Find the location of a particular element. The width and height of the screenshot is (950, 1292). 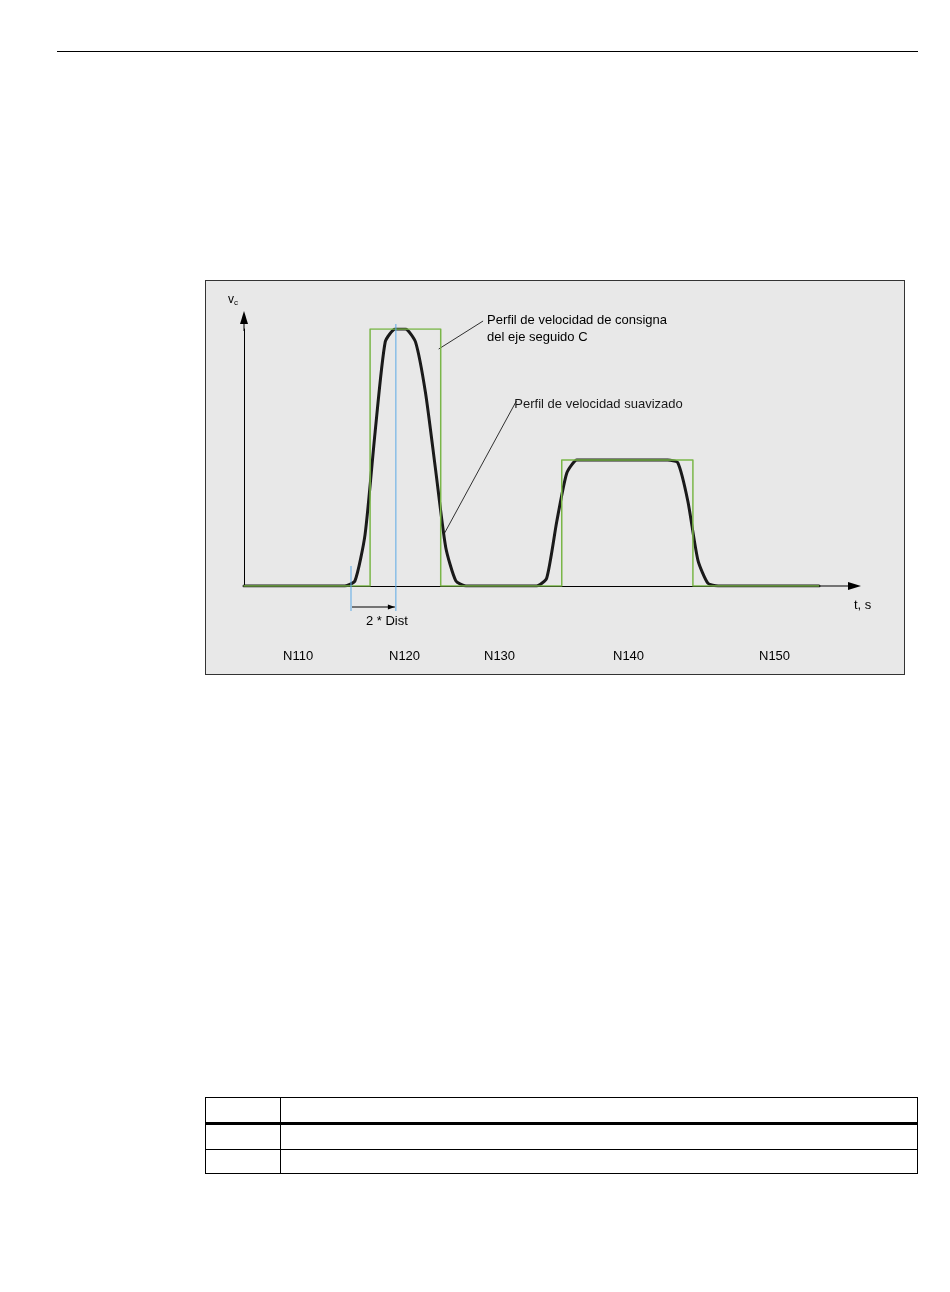

text: N140 is located at coordinates (629, 655).